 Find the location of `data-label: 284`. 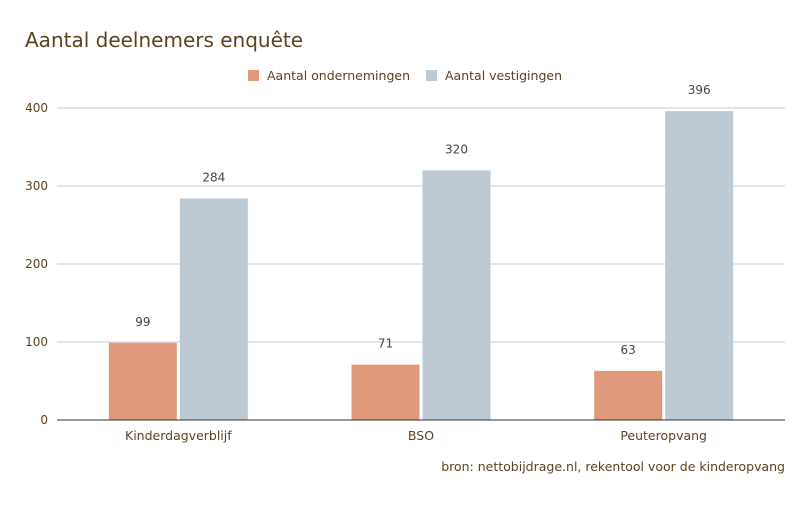

data-label: 284 is located at coordinates (213, 177).